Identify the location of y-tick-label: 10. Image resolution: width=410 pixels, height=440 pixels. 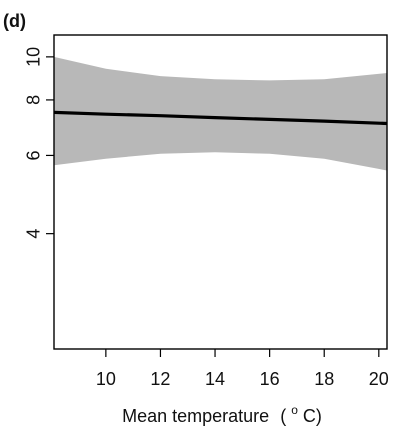
(34, 57).